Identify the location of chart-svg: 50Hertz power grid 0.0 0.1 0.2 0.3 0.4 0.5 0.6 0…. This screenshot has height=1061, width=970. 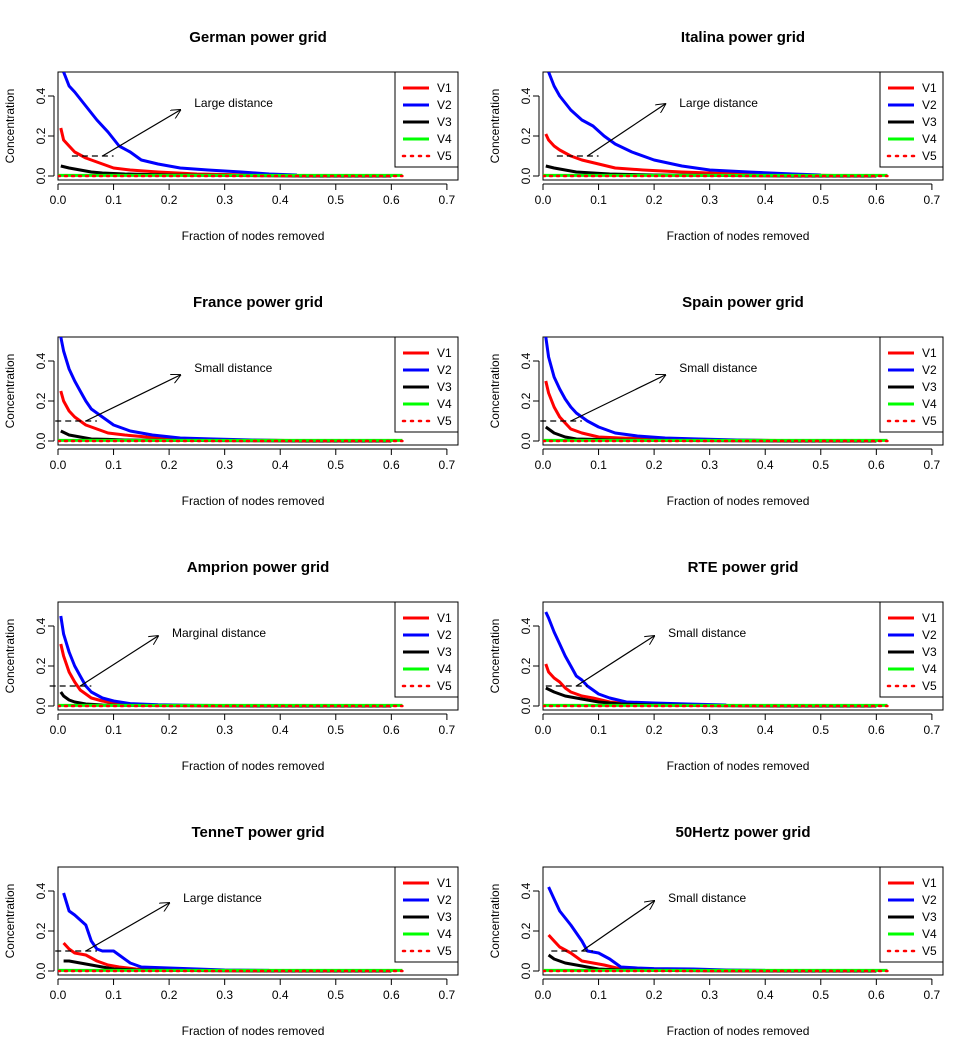
(716, 931).